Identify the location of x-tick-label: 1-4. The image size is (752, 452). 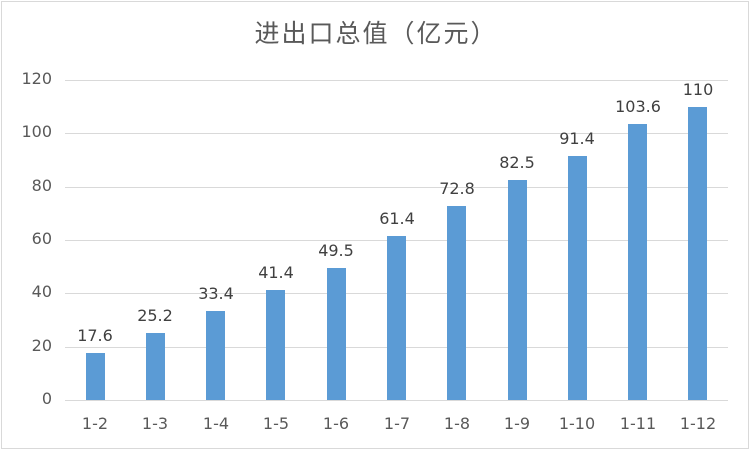
(216, 423).